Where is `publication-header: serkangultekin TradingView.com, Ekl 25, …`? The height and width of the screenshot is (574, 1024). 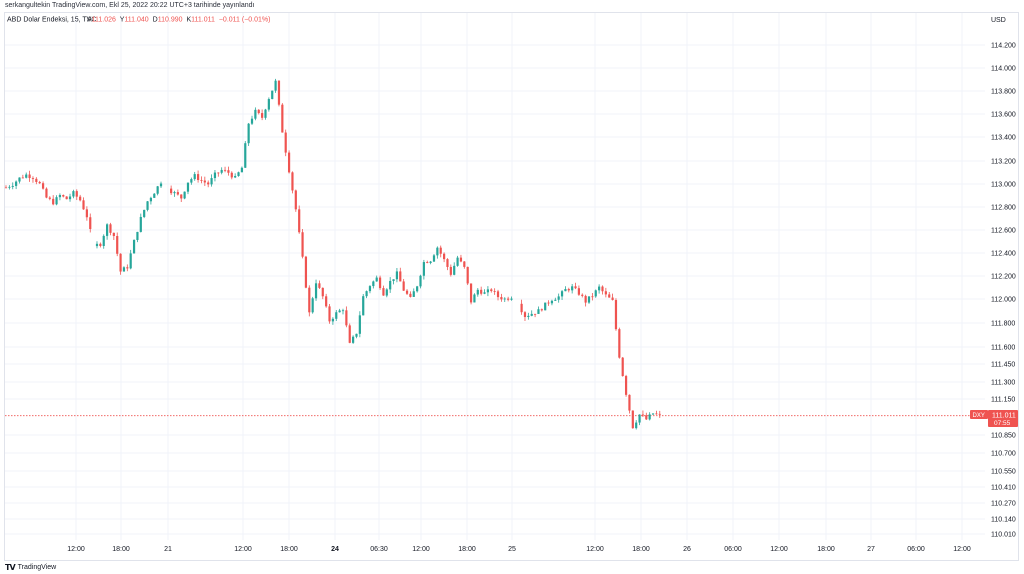 publication-header: serkangultekin TradingView.com, Ekl 25, … is located at coordinates (512, 6).